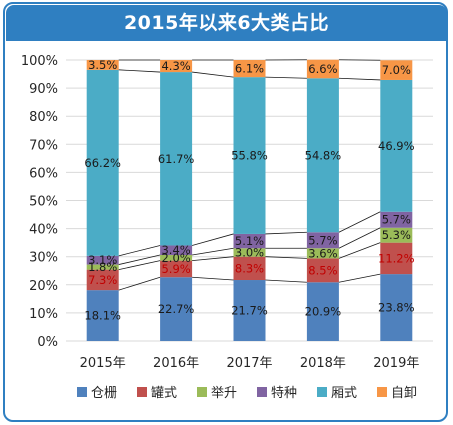  I want to click on x-tick-label: 2019年, so click(396, 363).